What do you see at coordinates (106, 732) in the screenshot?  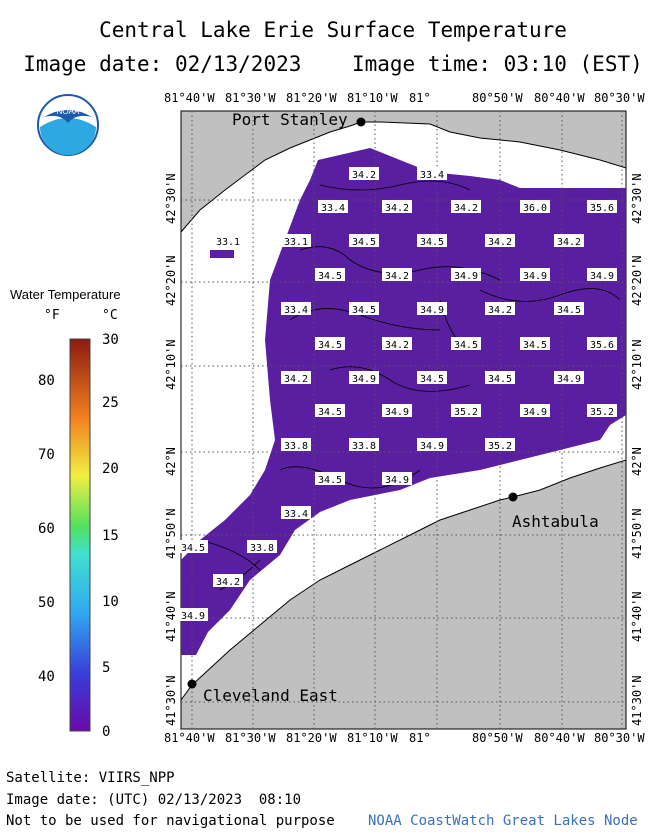 I see `legend-c-tick: 0` at bounding box center [106, 732].